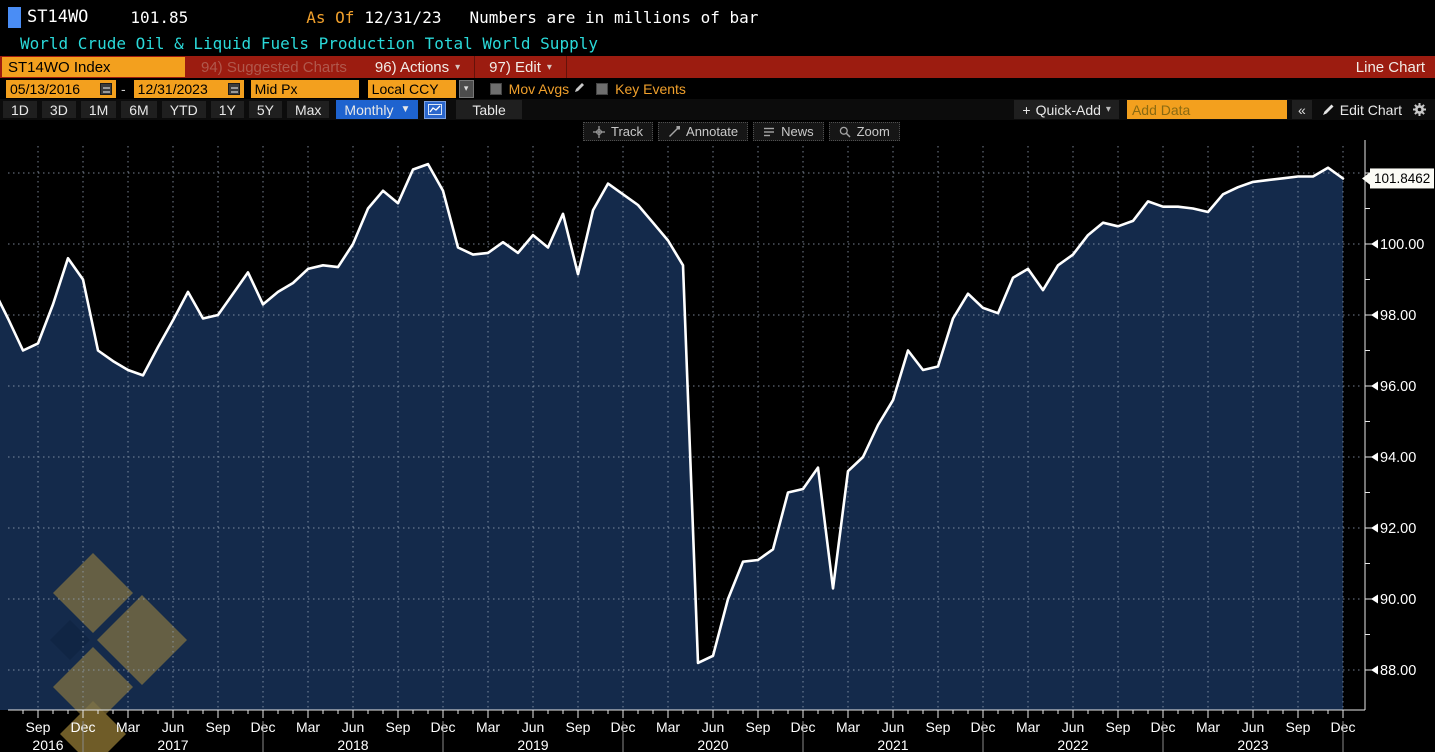 The width and height of the screenshot is (1435, 752). Describe the element at coordinates (265, 109) in the screenshot. I see `range-5y: 5Y` at that location.